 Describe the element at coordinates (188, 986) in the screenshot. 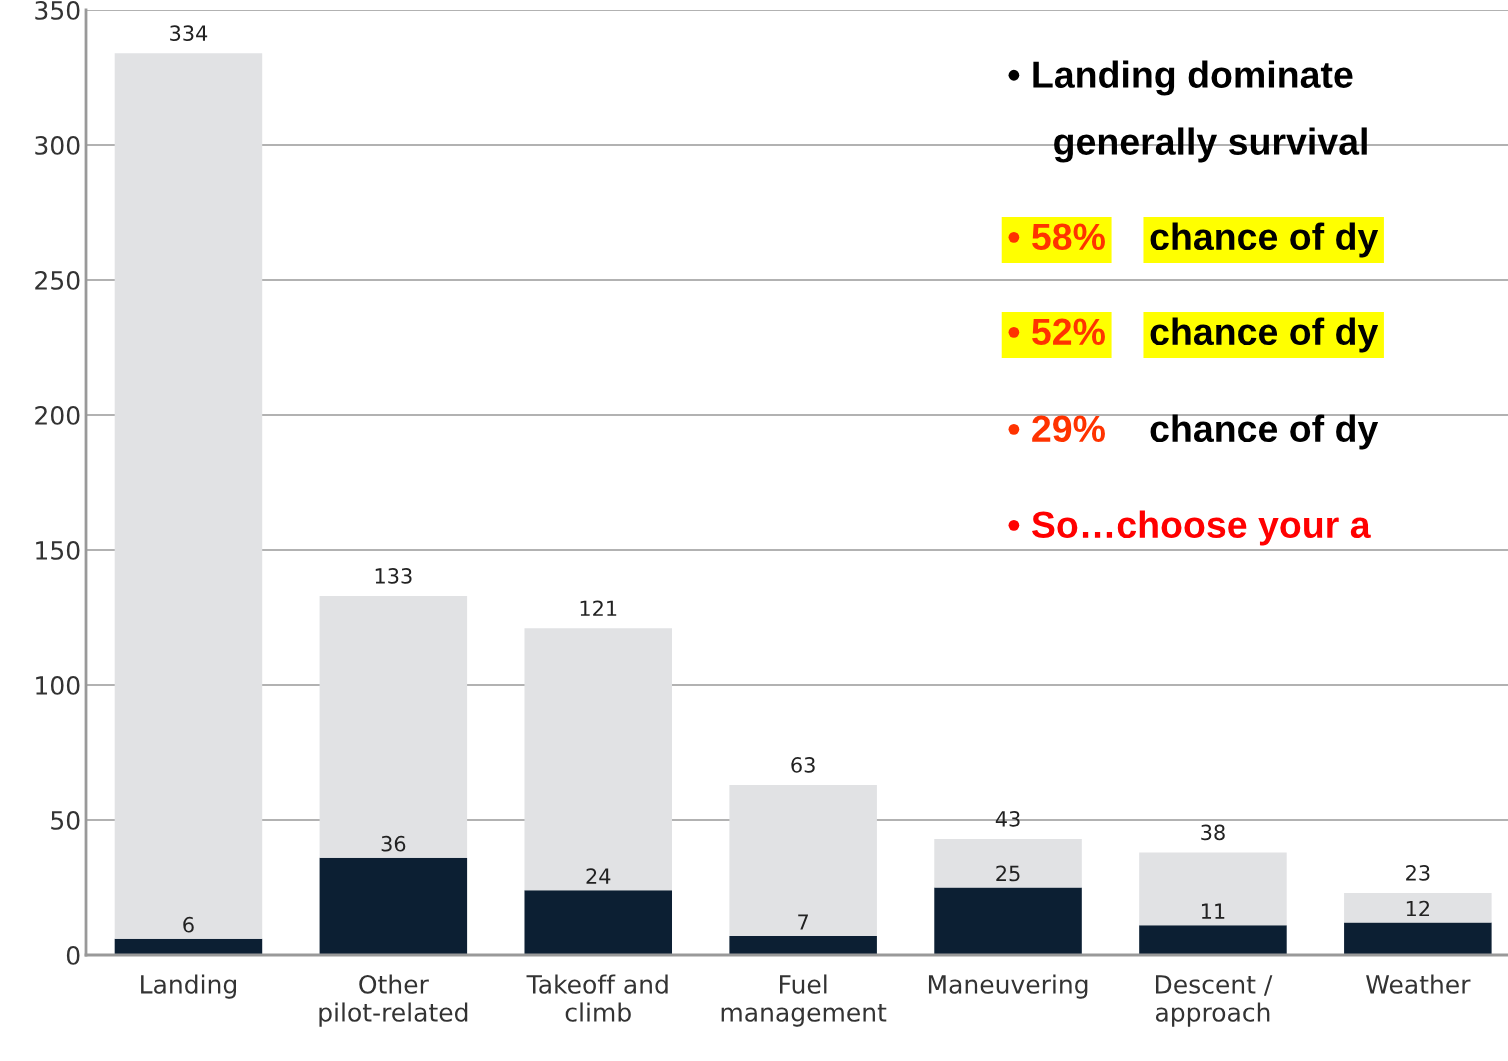

I see `x-tick-label: Landing` at that location.